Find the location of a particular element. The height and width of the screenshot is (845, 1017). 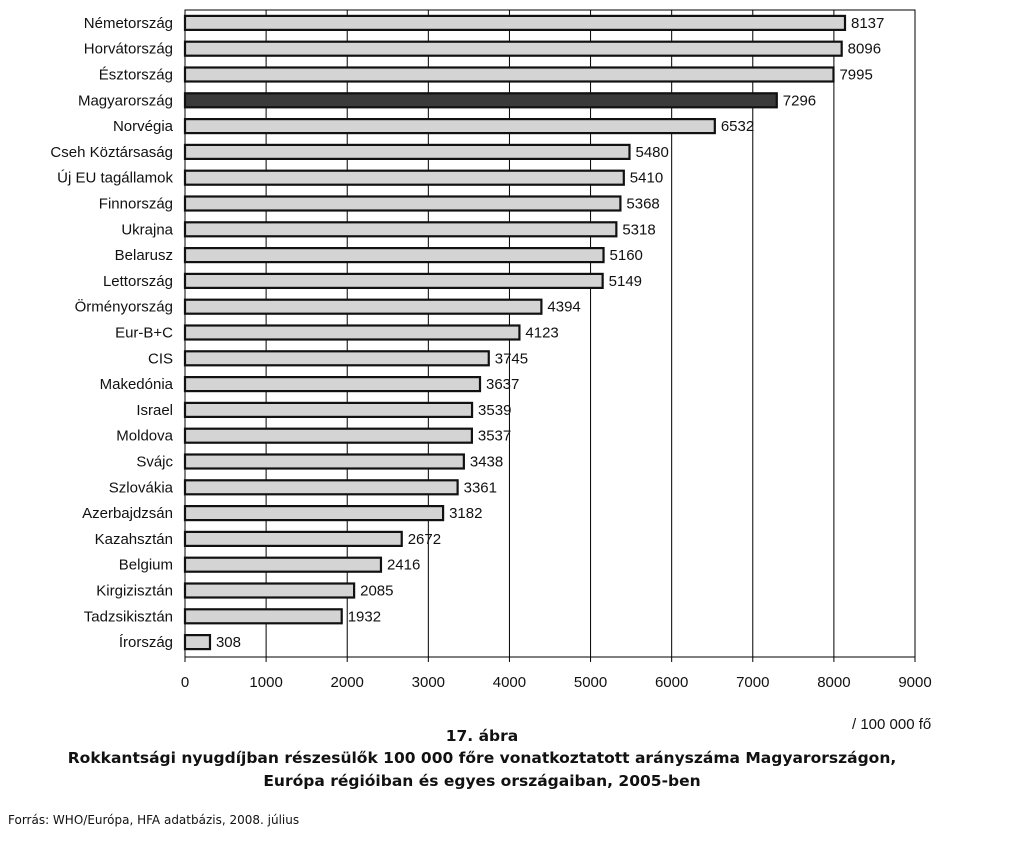

value-label: 3537 is located at coordinates (494, 436).